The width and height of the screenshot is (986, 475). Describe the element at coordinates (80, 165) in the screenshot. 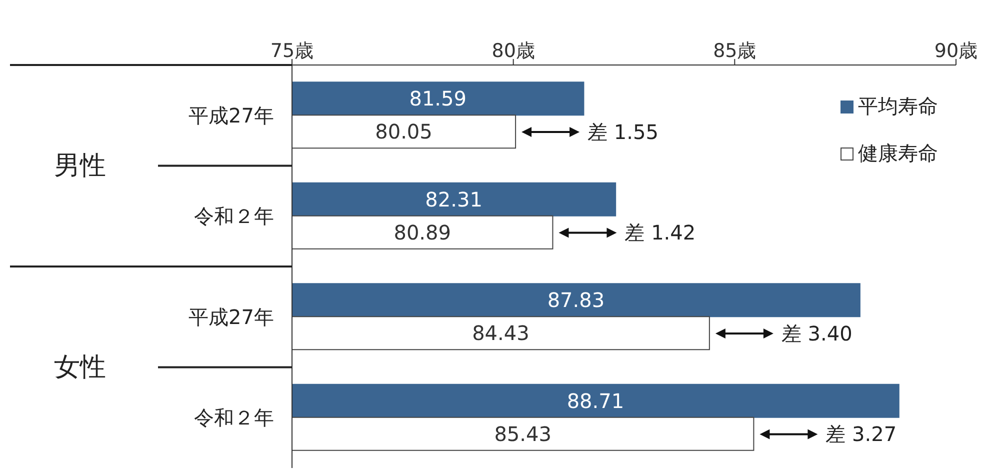

I see `text: 男性` at that location.